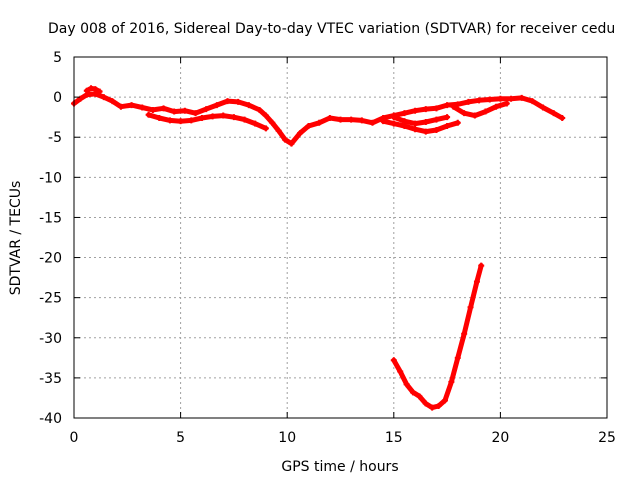 The image size is (640, 480). What do you see at coordinates (318, 118) in the screenshot?
I see `series-main-band` at bounding box center [318, 118].